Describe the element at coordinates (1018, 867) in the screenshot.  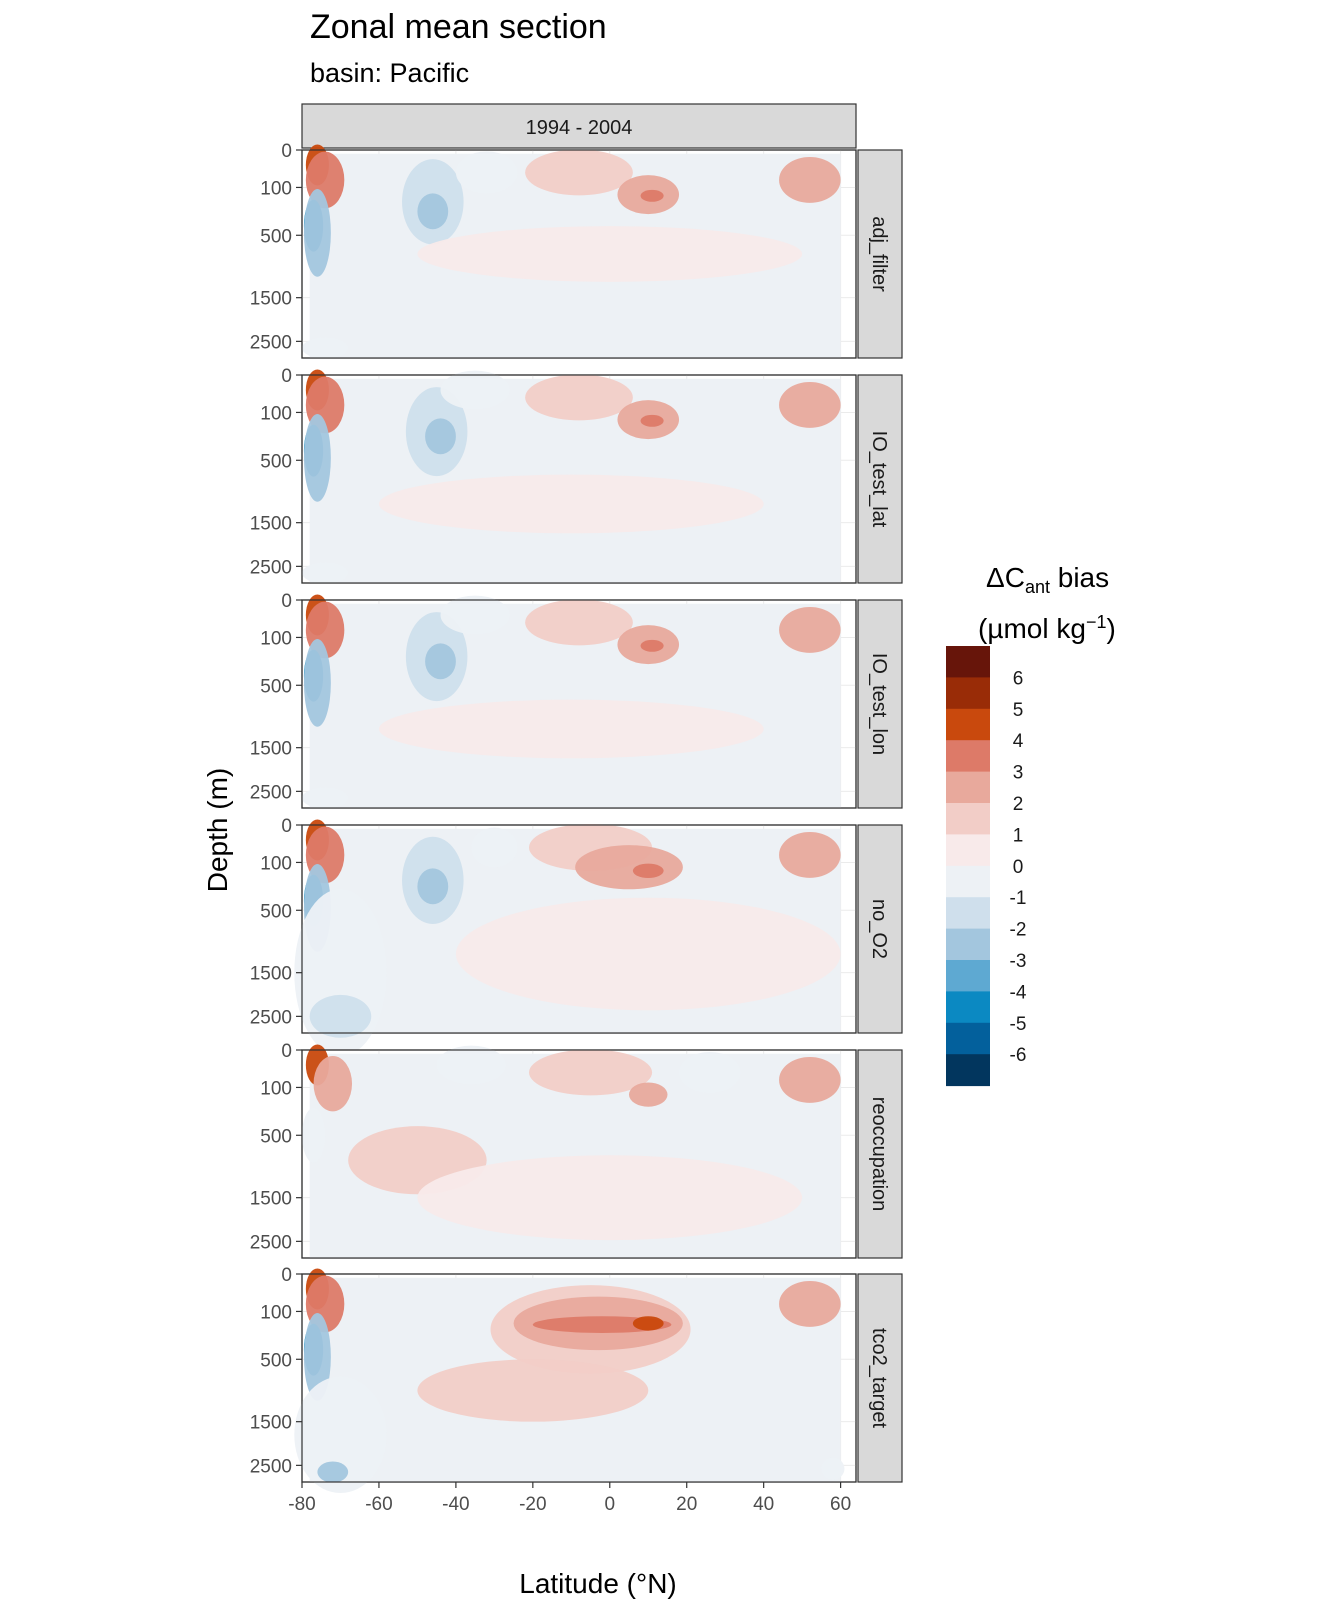
I see `legend-label: 0` at that location.